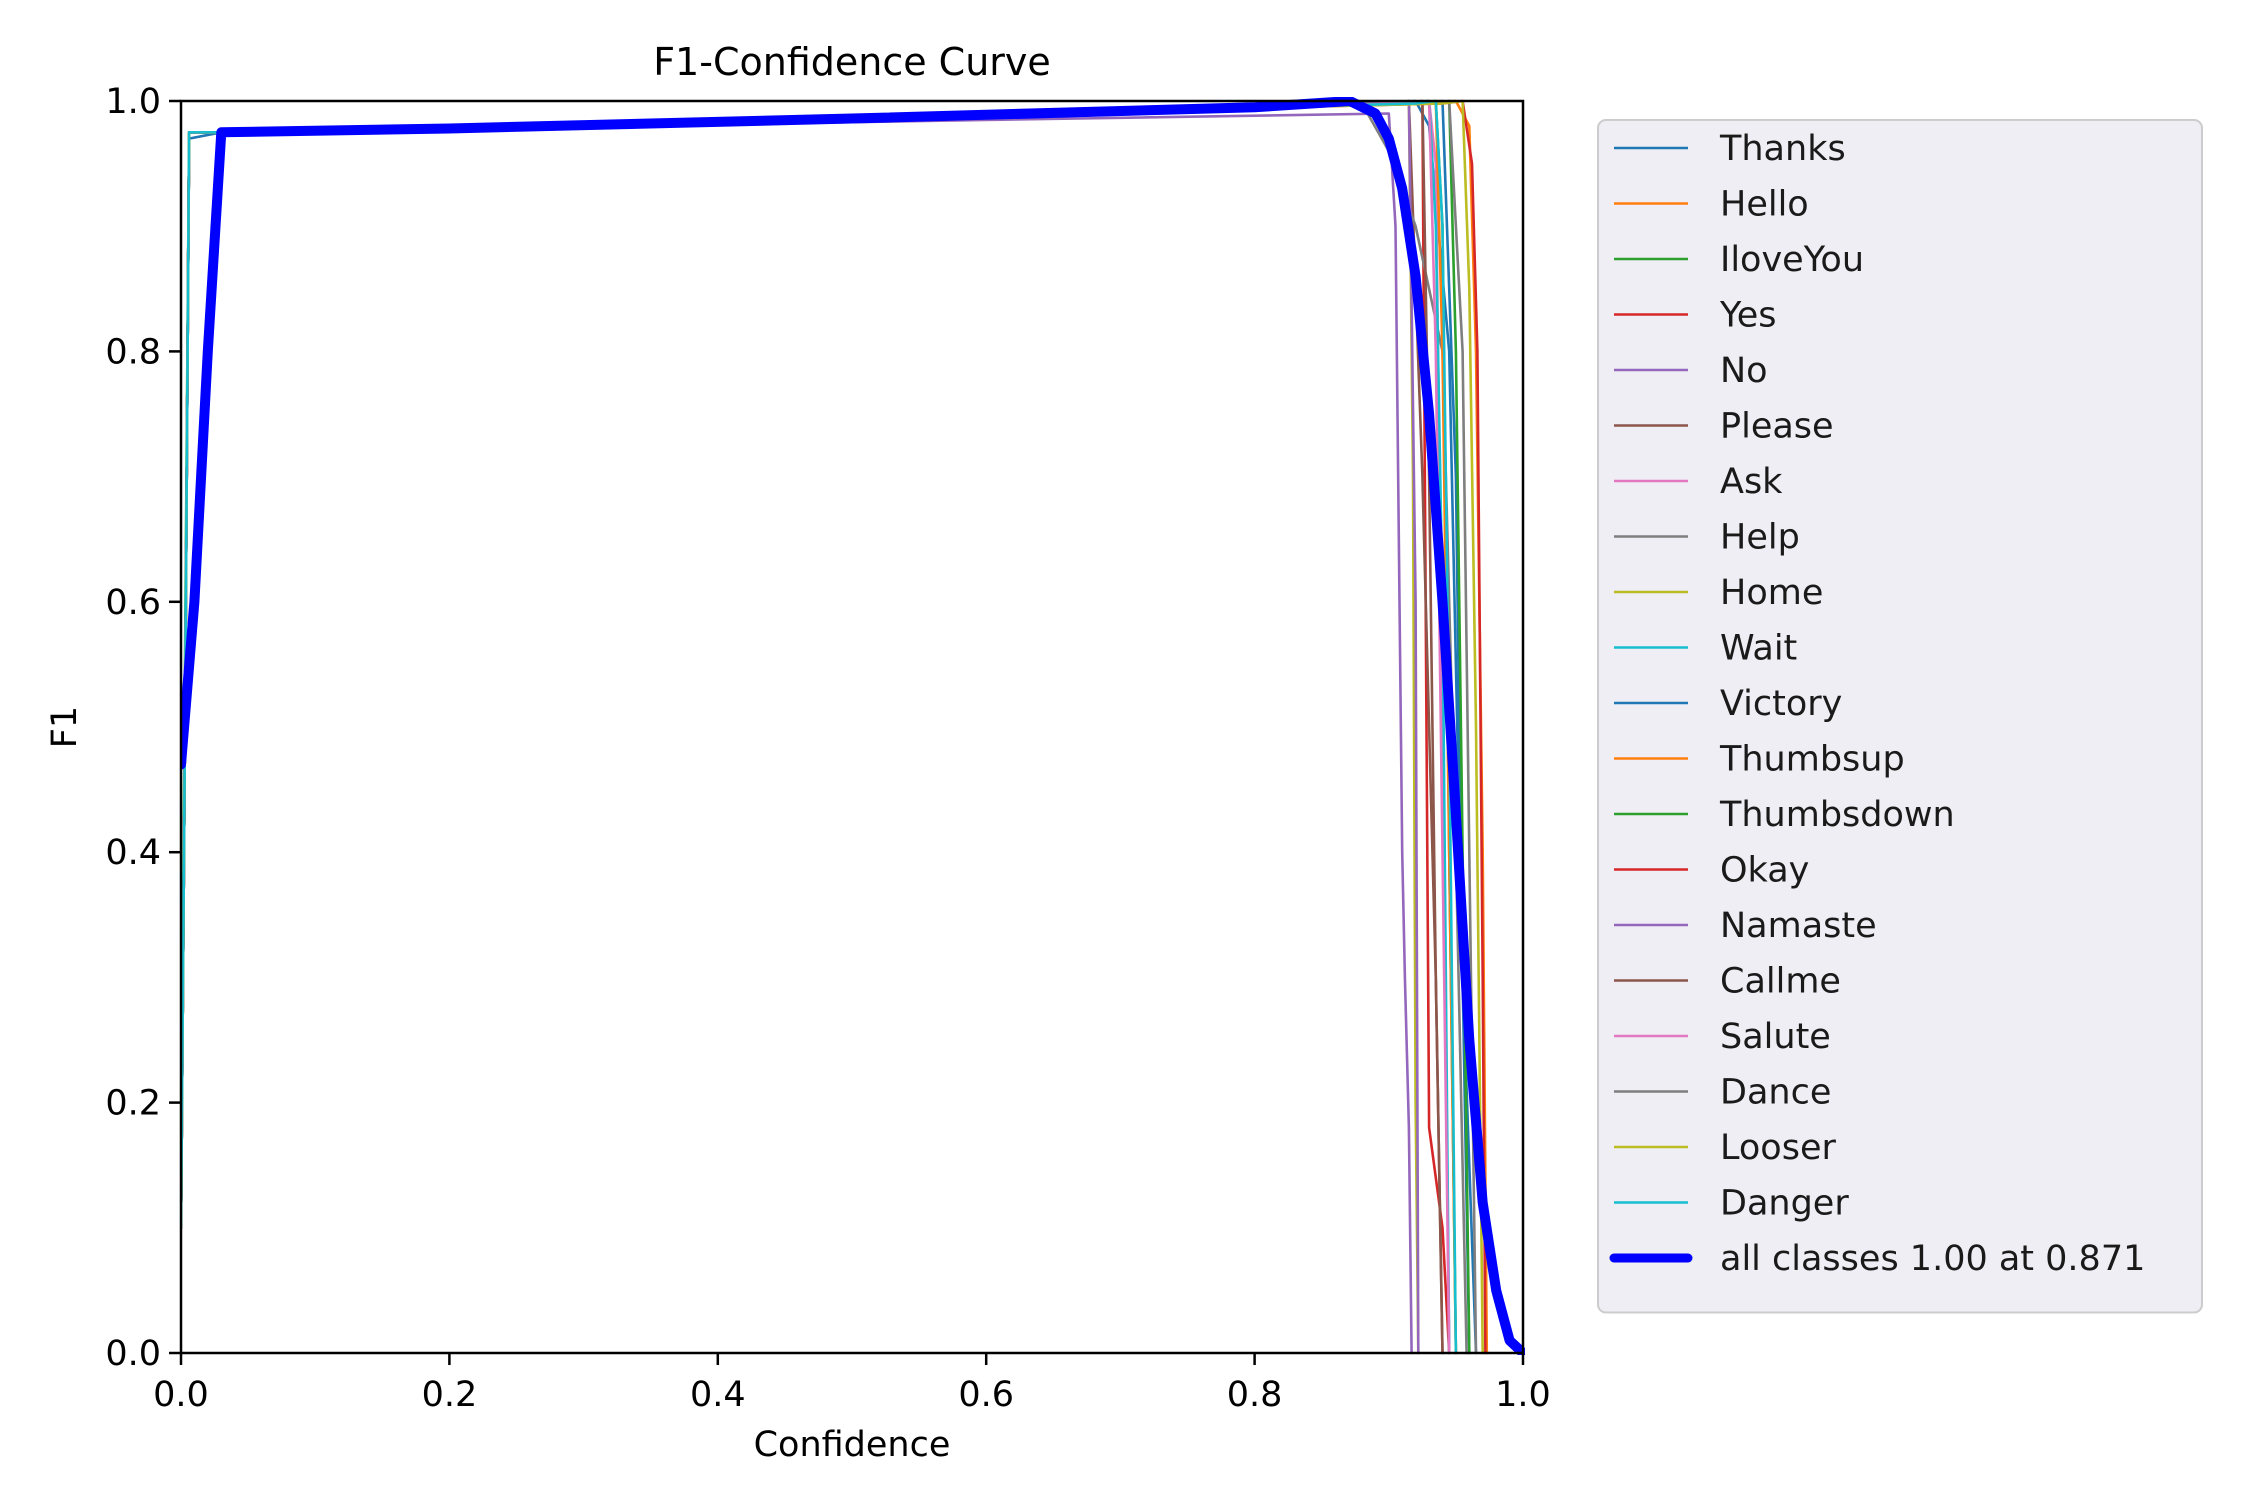 This screenshot has height=1500, width=2250. I want to click on legend-label-5: Please, so click(1777, 427).